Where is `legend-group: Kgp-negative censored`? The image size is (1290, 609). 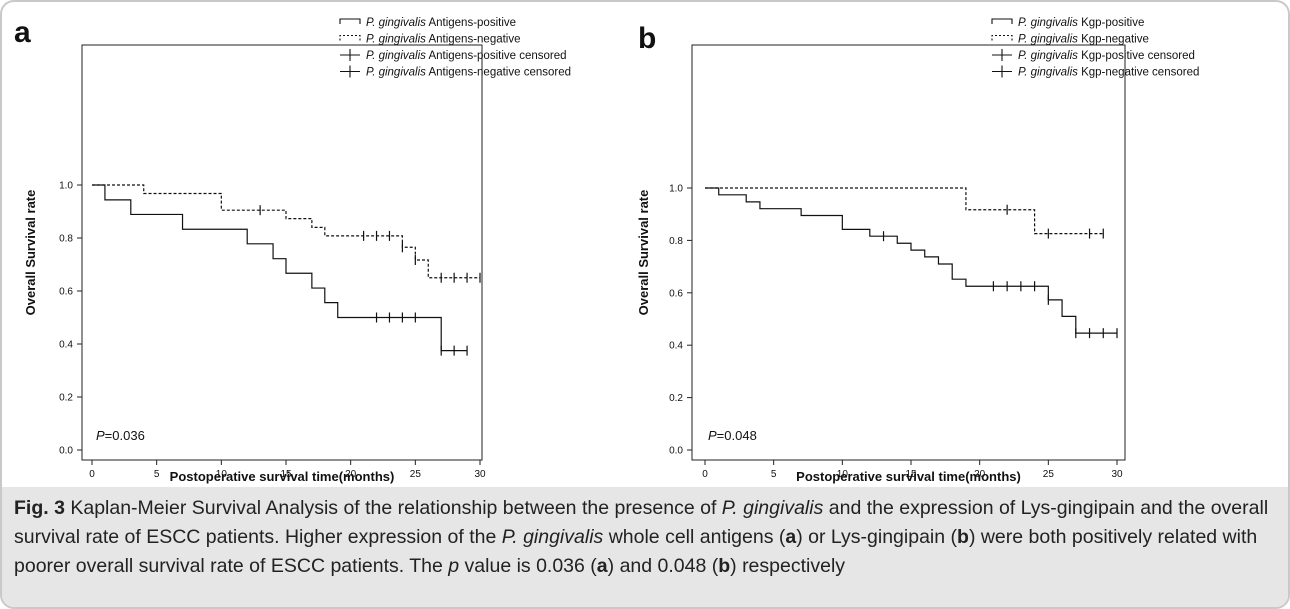 legend-group: Kgp-negative censored is located at coordinates (1138, 73).